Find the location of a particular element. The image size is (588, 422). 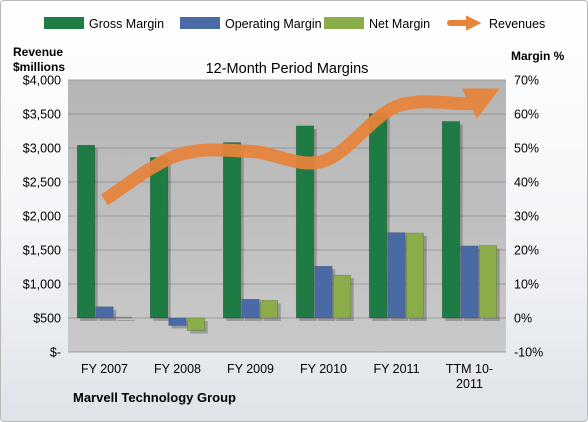

right-tick-label: 30% is located at coordinates (526, 217).